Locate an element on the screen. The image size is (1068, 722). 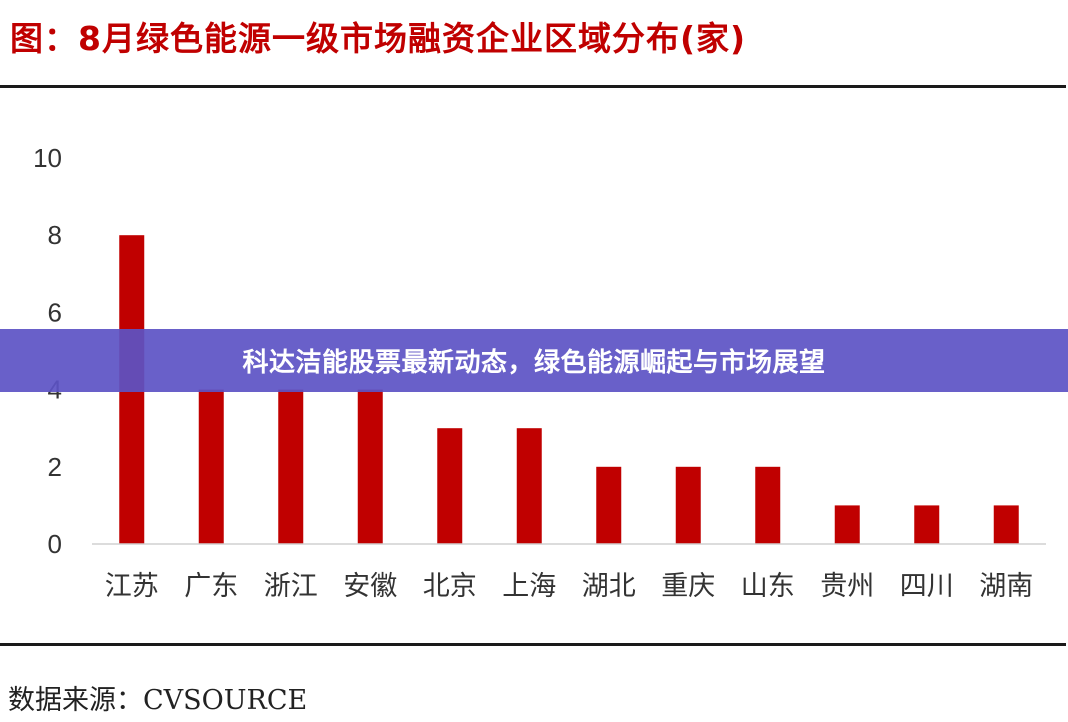
x-tick-label-浙江: 浙江 is located at coordinates (291, 586).